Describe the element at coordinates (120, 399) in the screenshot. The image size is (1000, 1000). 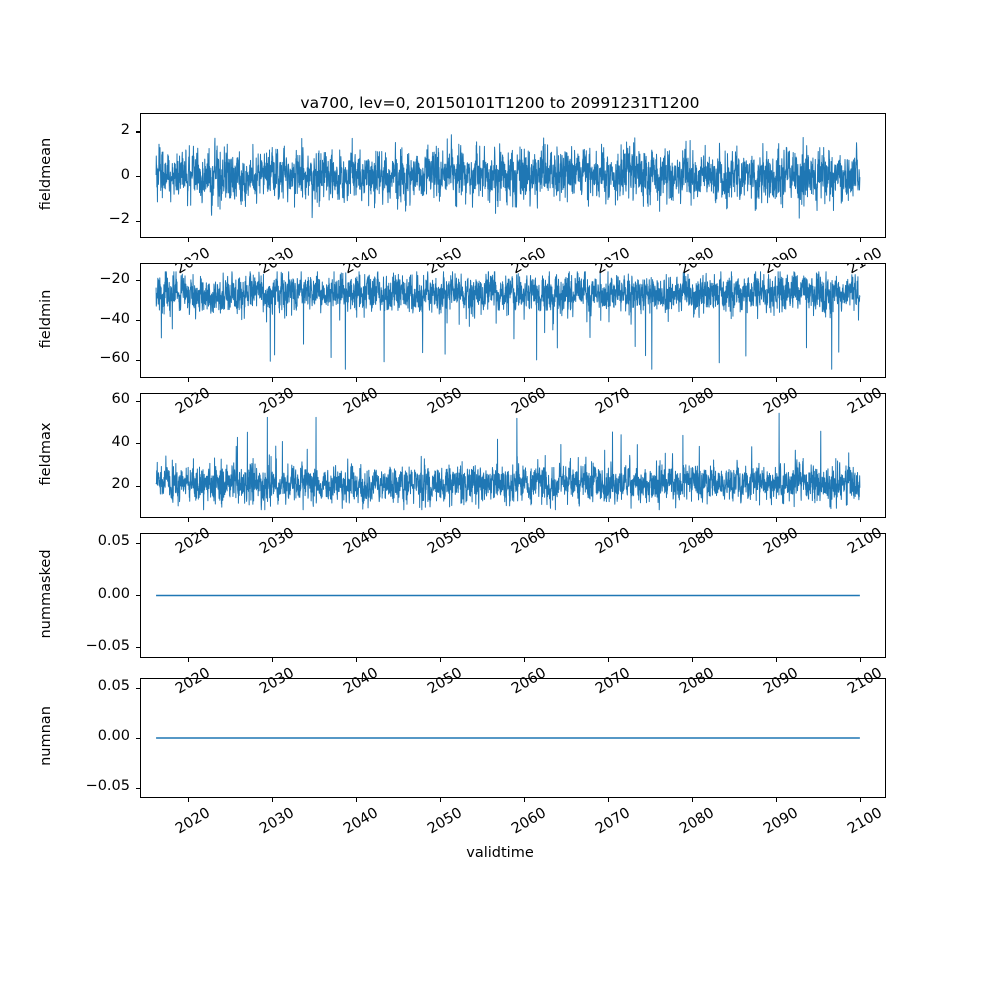
I see `y-tick-label-fieldmax: 60` at that location.